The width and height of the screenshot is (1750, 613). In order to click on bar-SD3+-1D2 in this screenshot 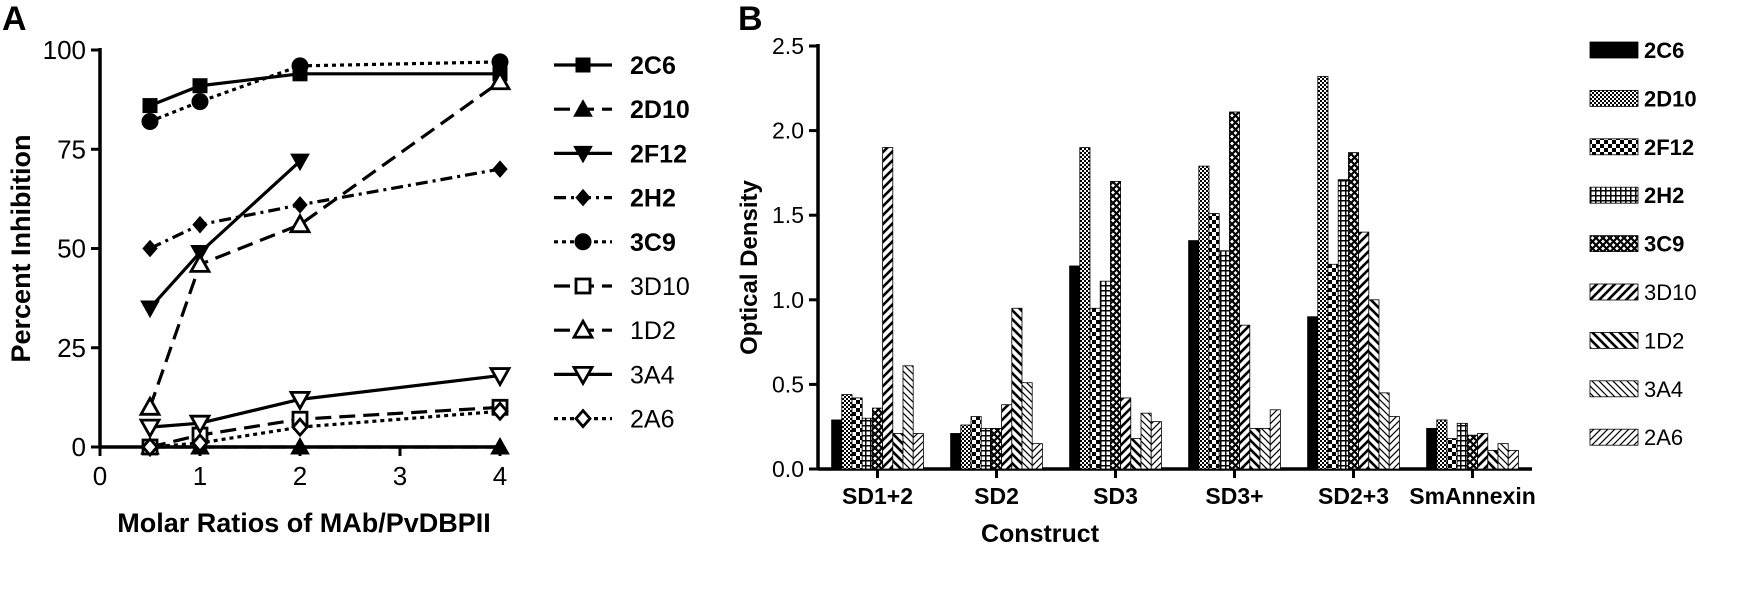, I will do `click(1255, 448)`.